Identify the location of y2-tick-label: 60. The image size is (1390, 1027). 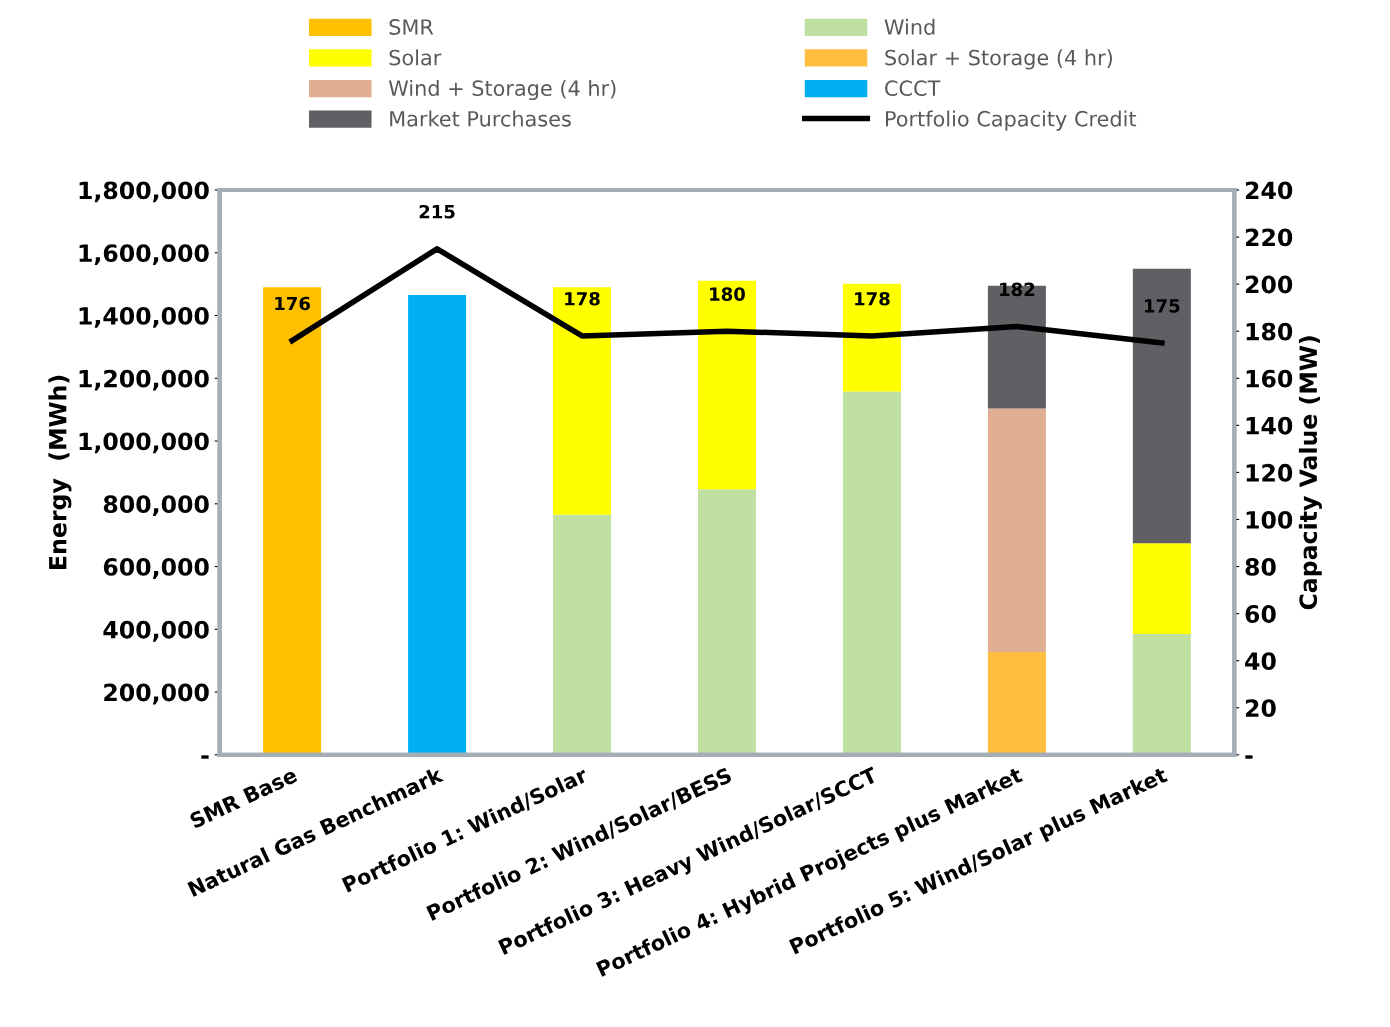
(1260, 614).